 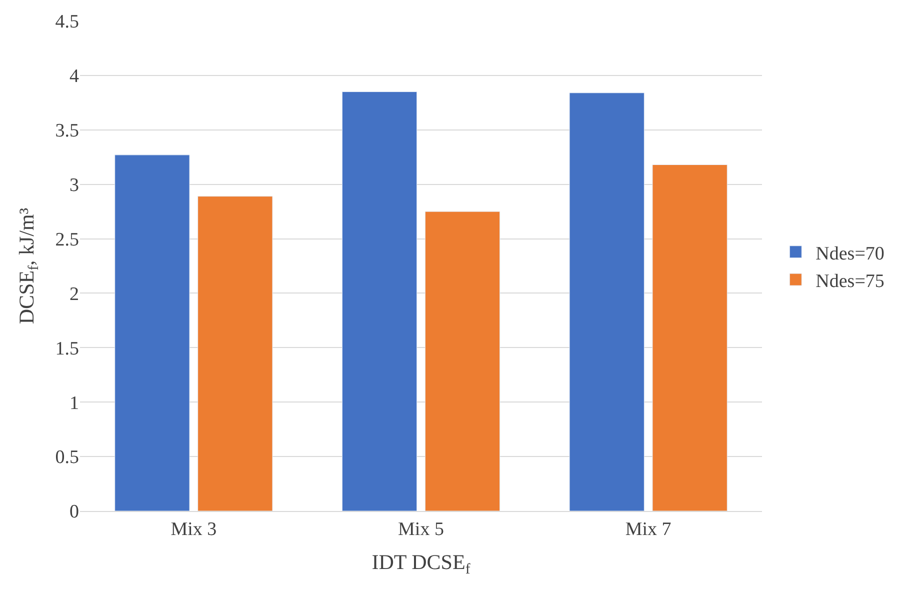 I want to click on y-tick-label: 4, so click(x=75, y=77).